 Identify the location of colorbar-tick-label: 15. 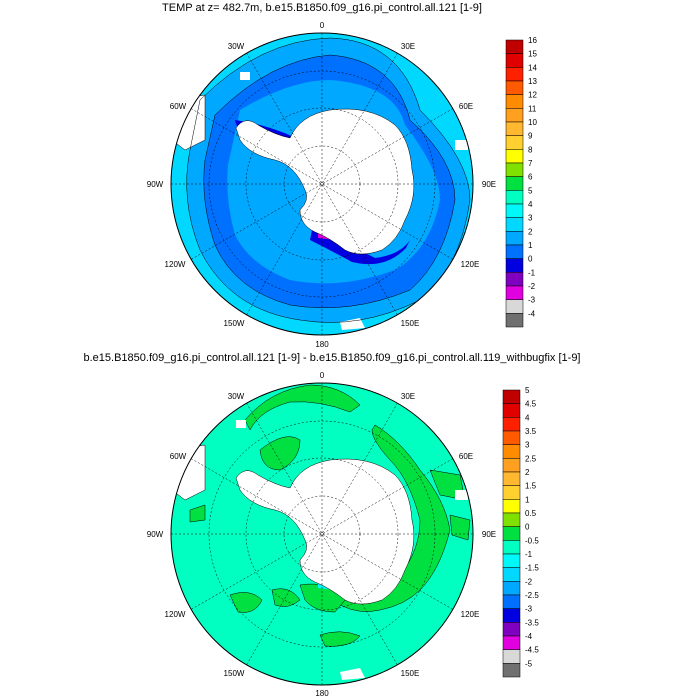
(532, 54).